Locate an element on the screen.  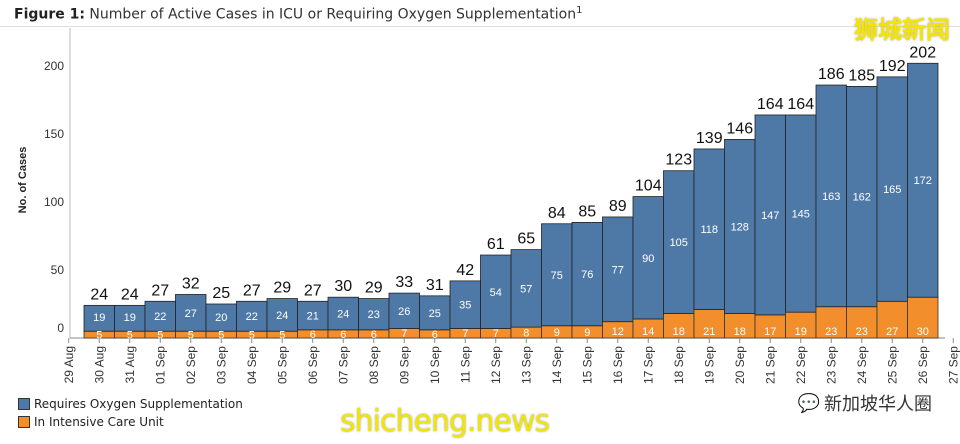
data-label-oxygen: 76 is located at coordinates (587, 275).